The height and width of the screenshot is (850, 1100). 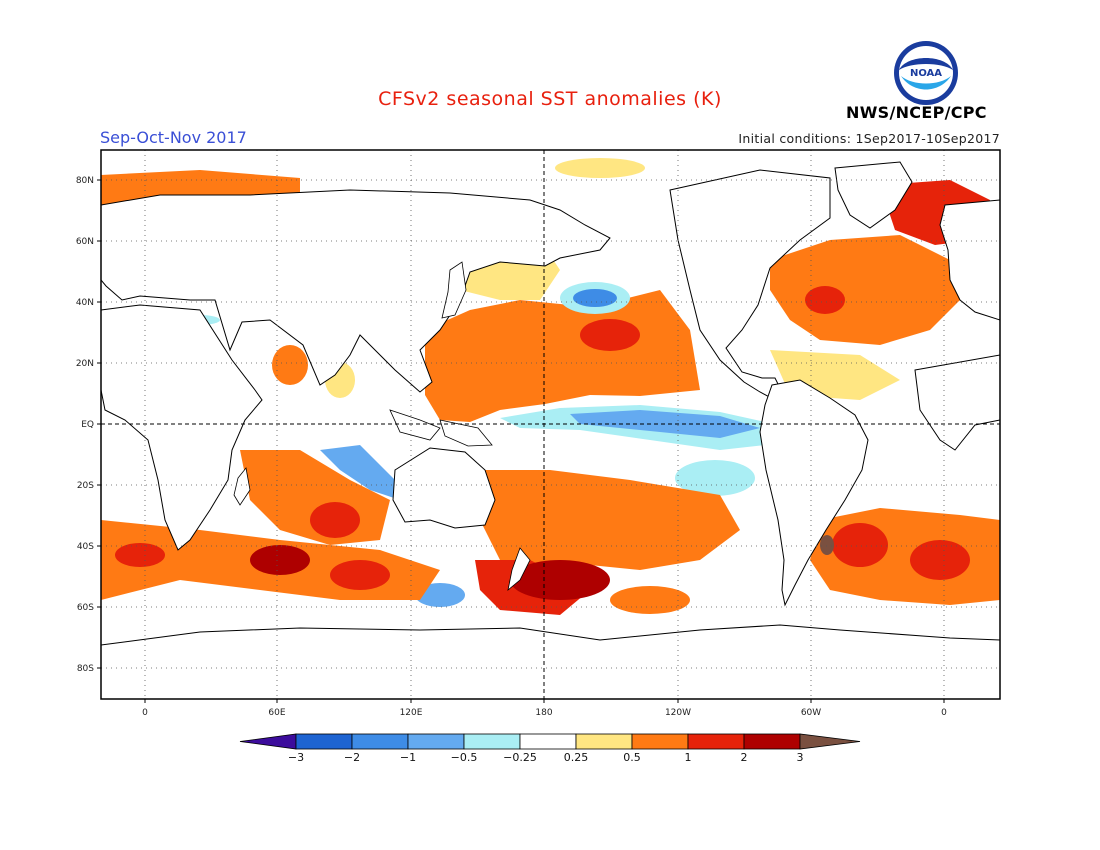 I want to click on lon-tick-label: 120W, so click(x=678, y=713).